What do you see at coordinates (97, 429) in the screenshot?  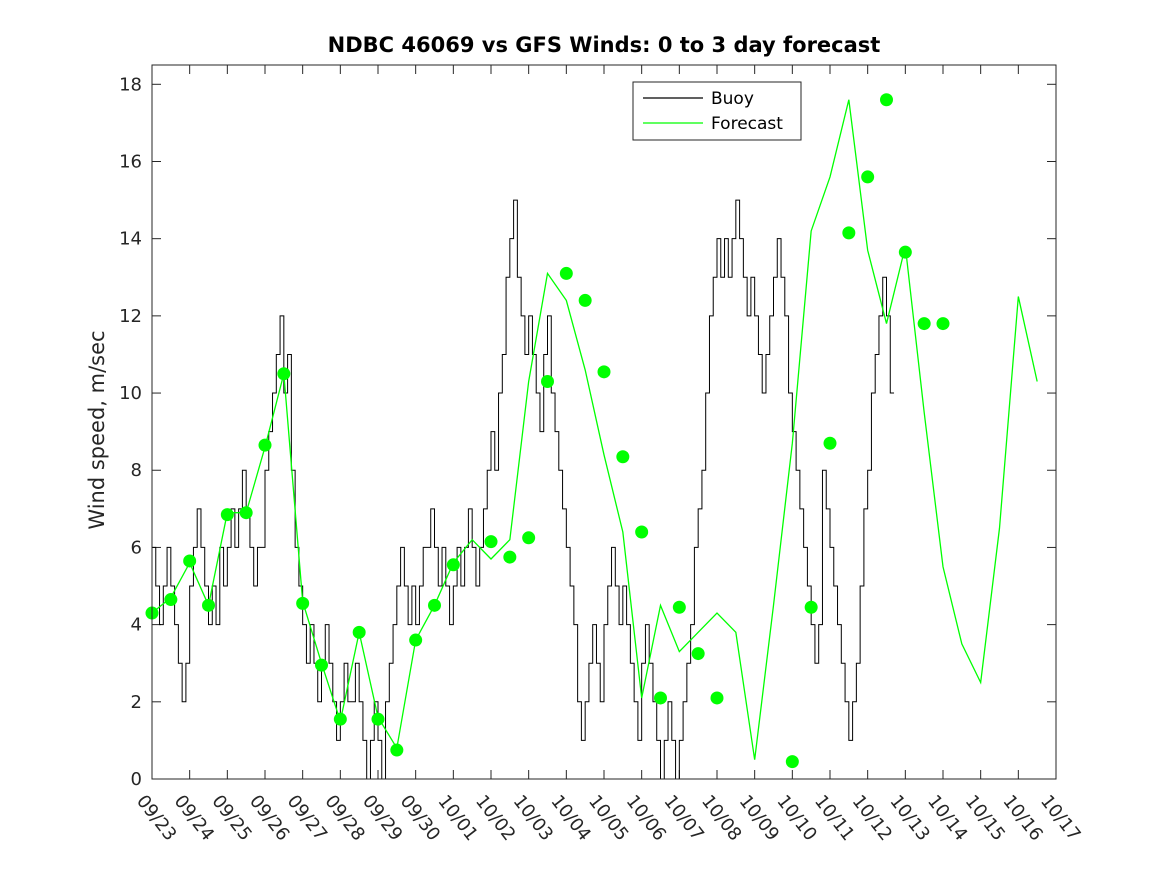 I see `y-axis-label: Wind speed, m/sec` at bounding box center [97, 429].